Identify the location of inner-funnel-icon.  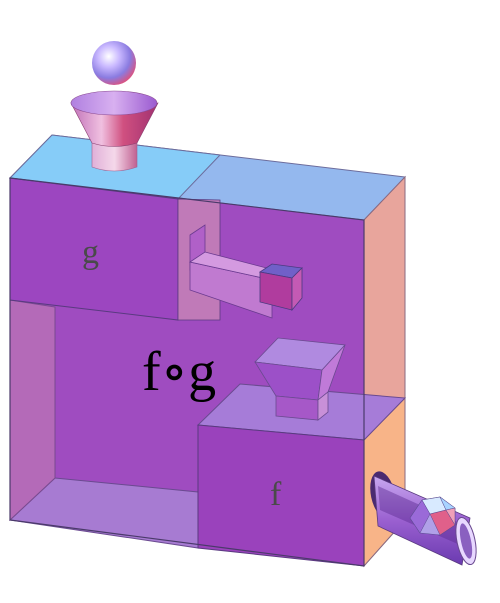
(300, 379).